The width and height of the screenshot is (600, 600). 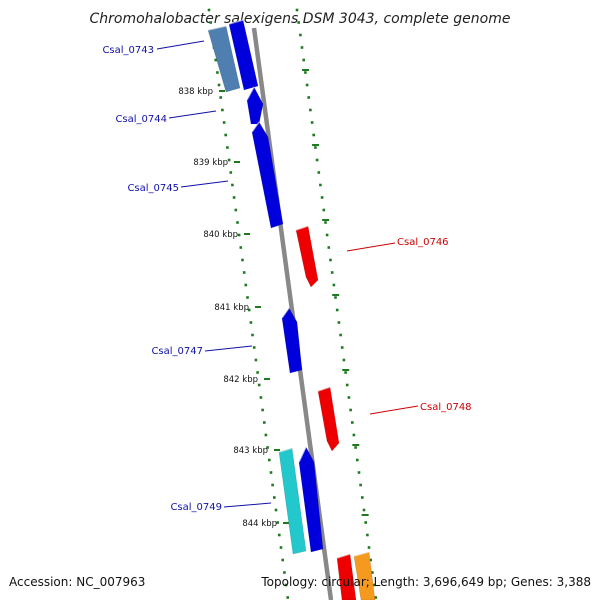 What do you see at coordinates (128, 50) in the screenshot?
I see `gene-label-csal-0743: Csal_0743` at bounding box center [128, 50].